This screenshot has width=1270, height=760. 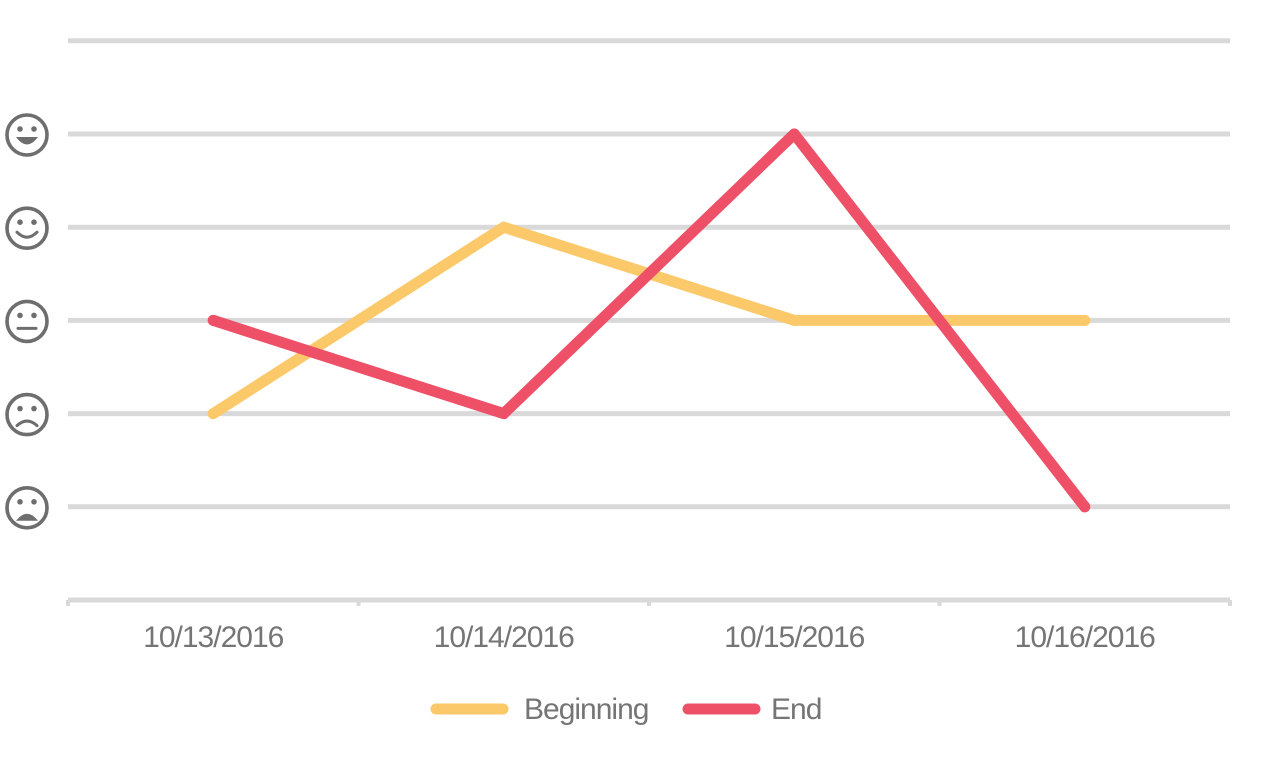 What do you see at coordinates (27, 414) in the screenshot?
I see `sad-face-icon` at bounding box center [27, 414].